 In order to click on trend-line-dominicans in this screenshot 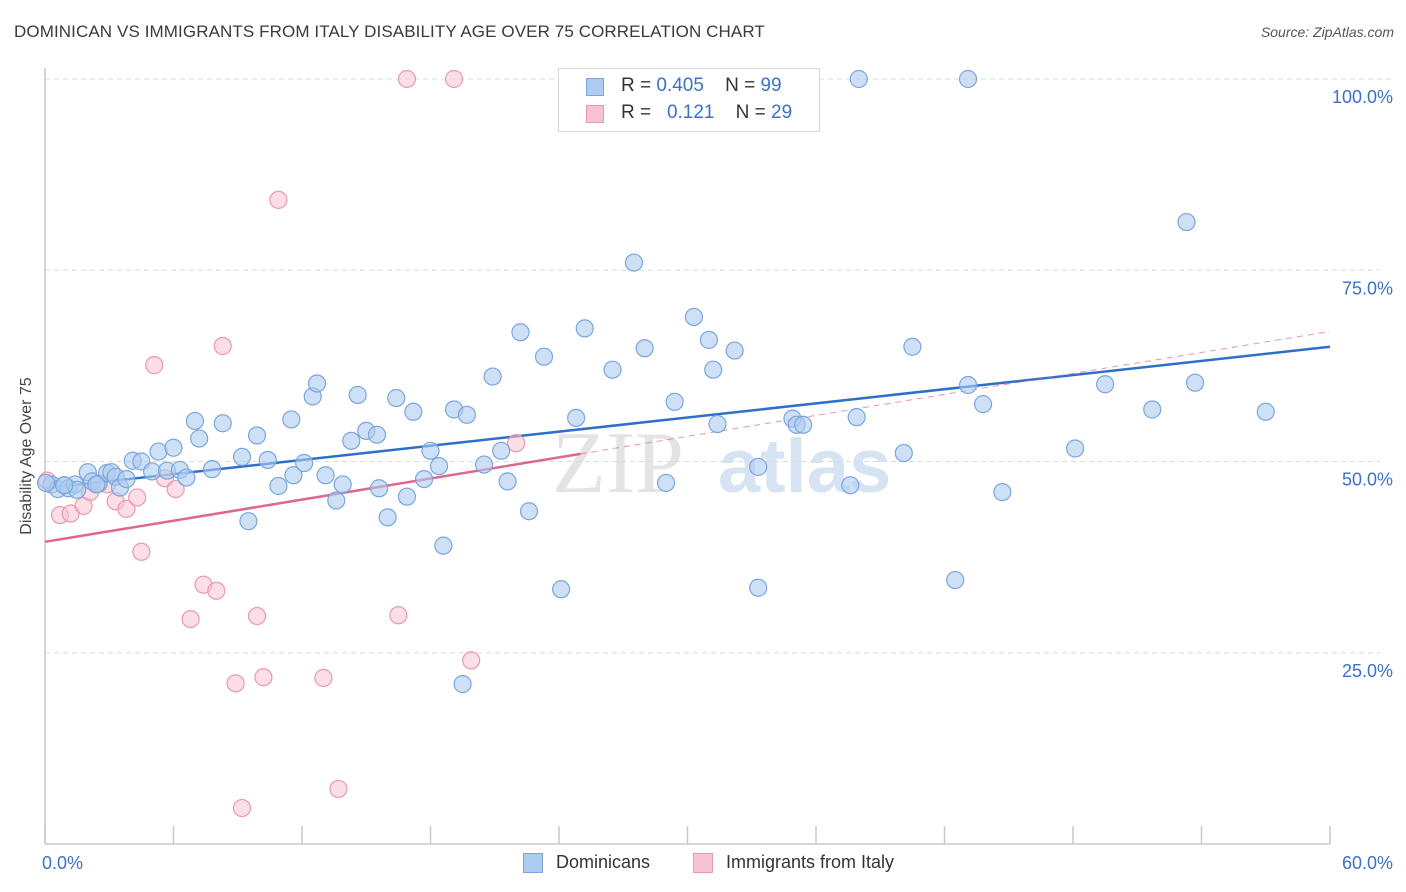, I will do `click(687, 417)`.